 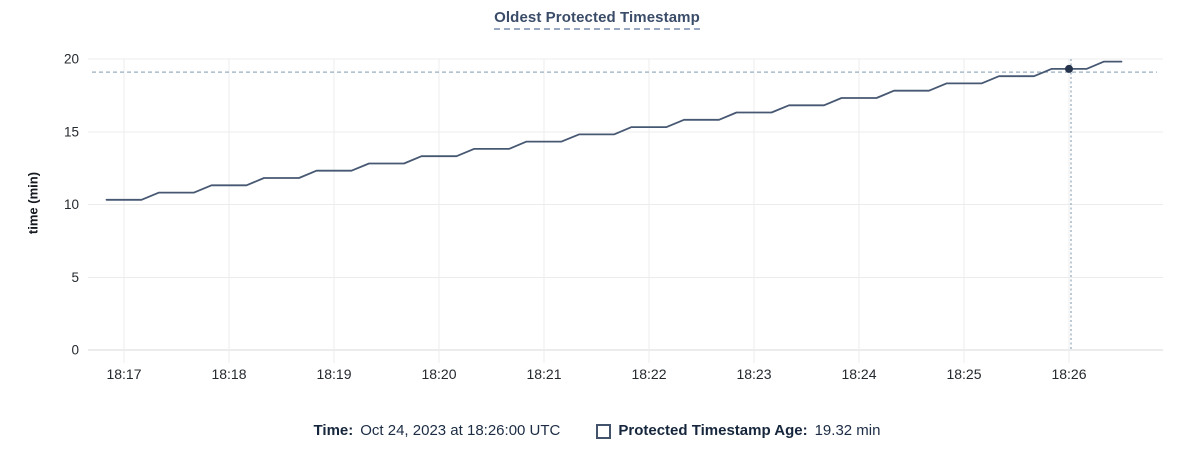 What do you see at coordinates (713, 430) in the screenshot?
I see `series-label: Protected Timestamp Age:` at bounding box center [713, 430].